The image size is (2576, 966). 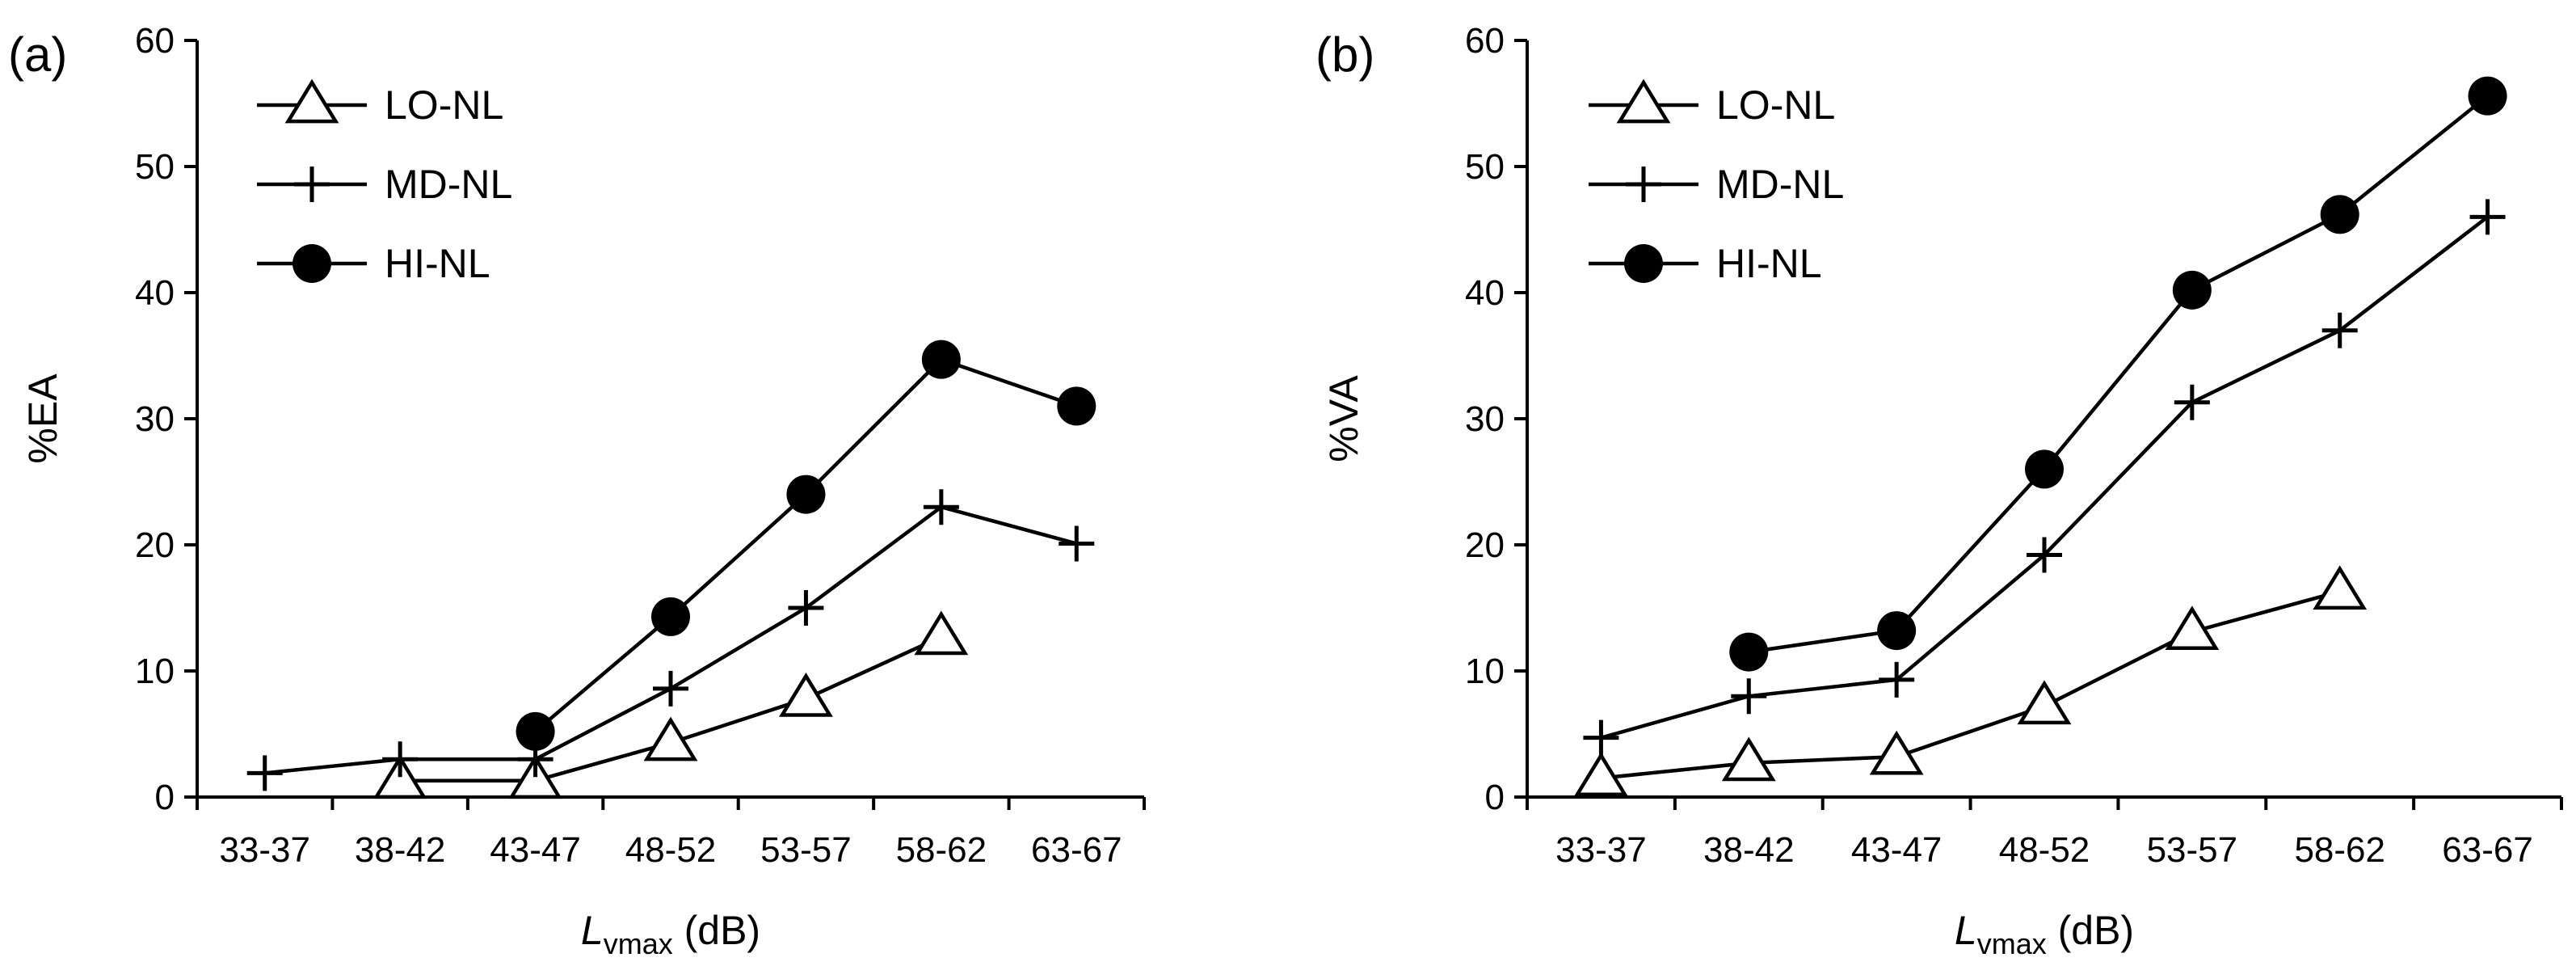 I want to click on panel-b-legend-lo-nl-label: LO-NL, so click(x=1775, y=105).